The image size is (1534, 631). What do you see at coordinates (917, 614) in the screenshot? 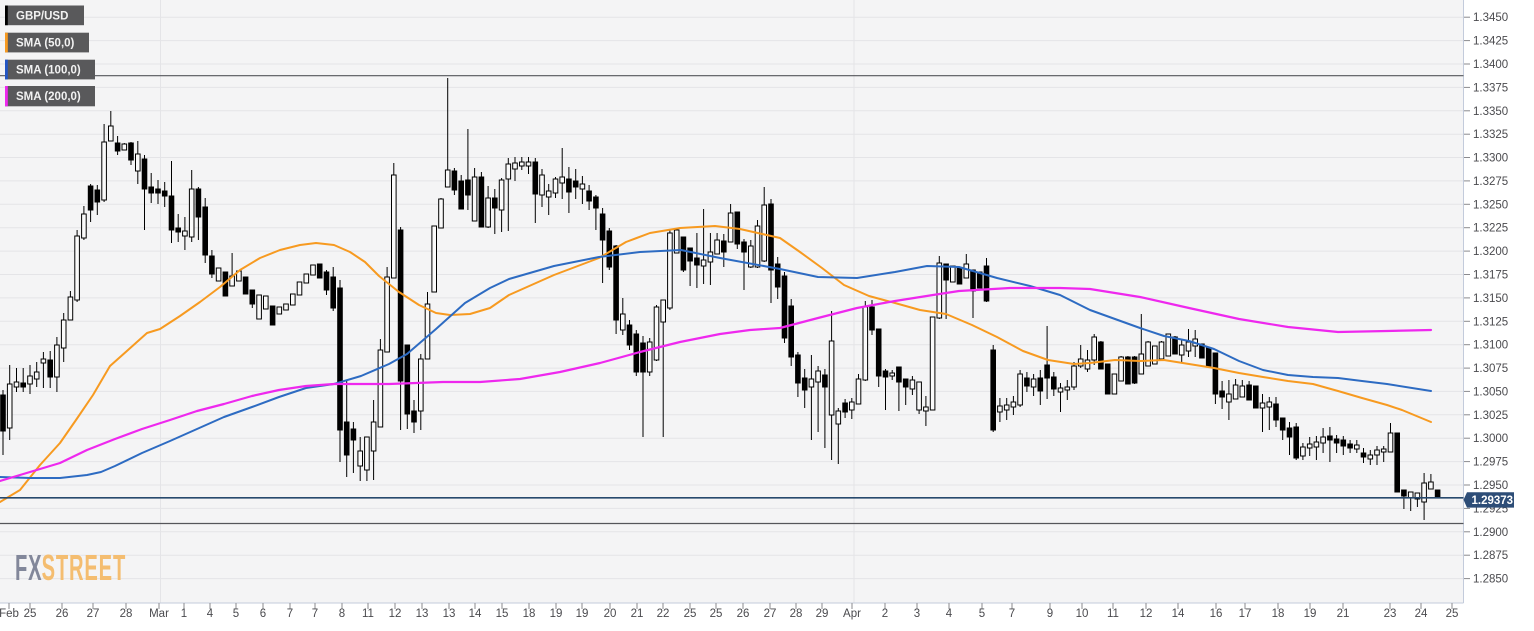
I see `svg-text: 3` at bounding box center [917, 614].